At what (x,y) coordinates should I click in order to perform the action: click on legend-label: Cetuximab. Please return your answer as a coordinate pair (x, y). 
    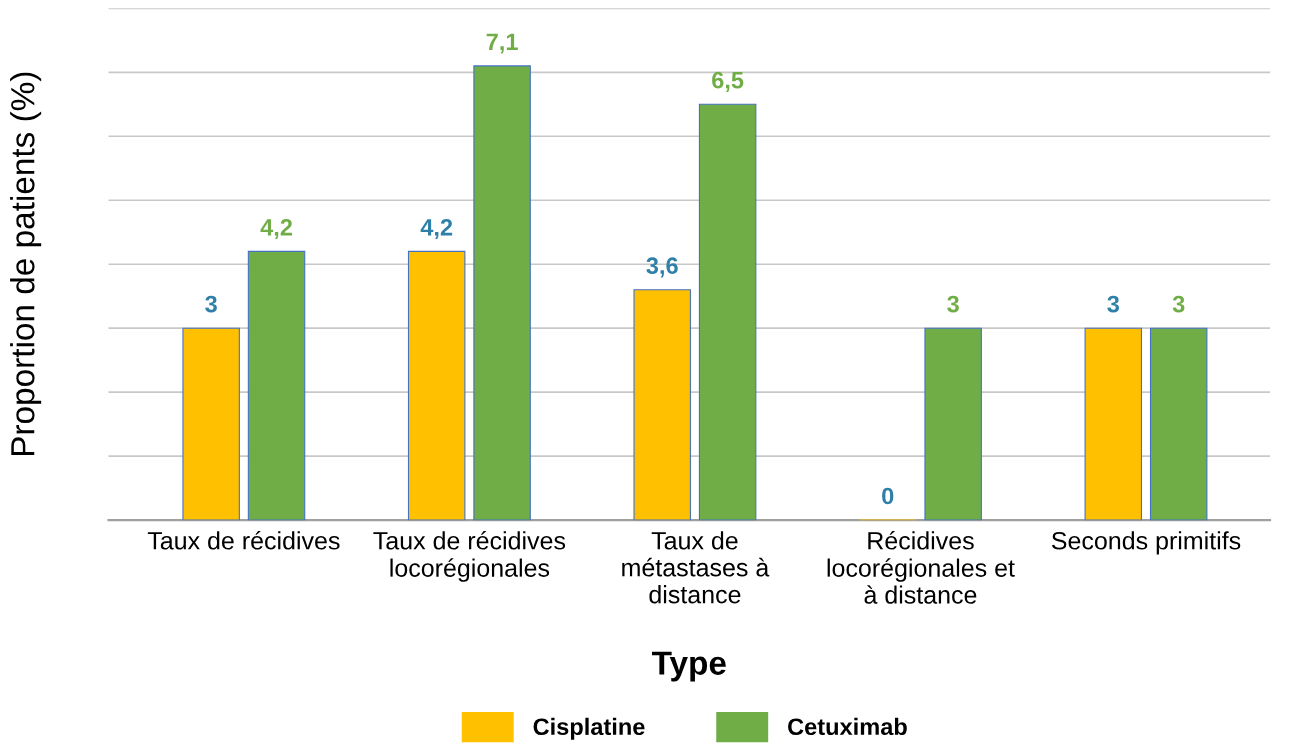
    Looking at the image, I should click on (847, 726).